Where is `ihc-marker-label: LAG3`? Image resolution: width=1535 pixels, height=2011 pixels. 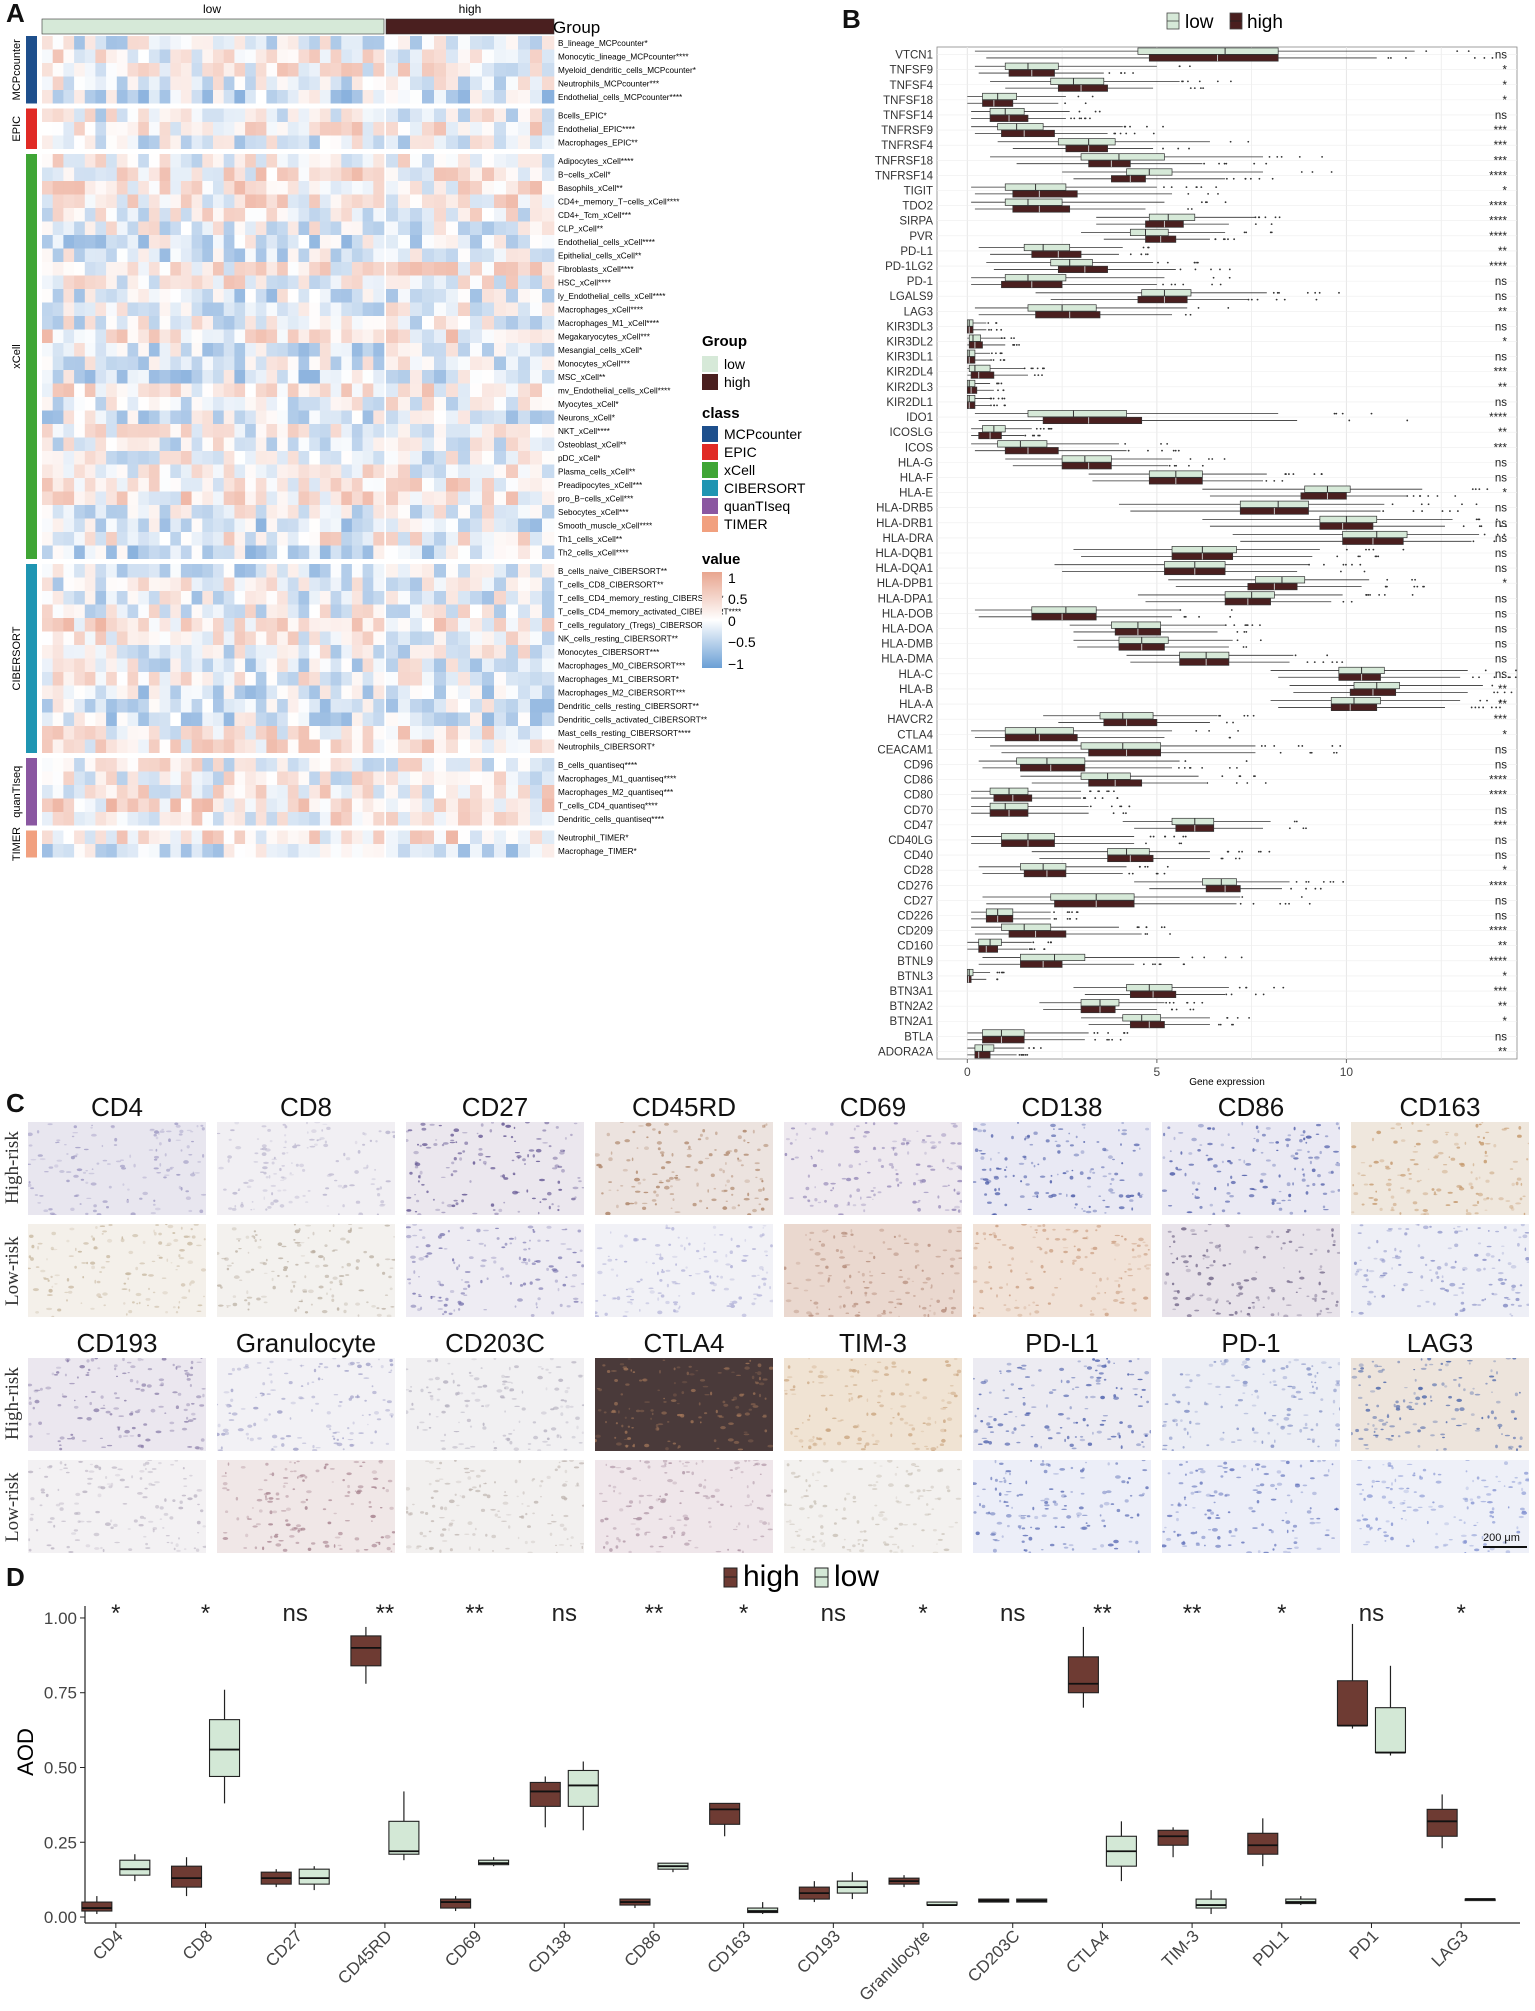
ihc-marker-label: LAG3 is located at coordinates (1440, 1343).